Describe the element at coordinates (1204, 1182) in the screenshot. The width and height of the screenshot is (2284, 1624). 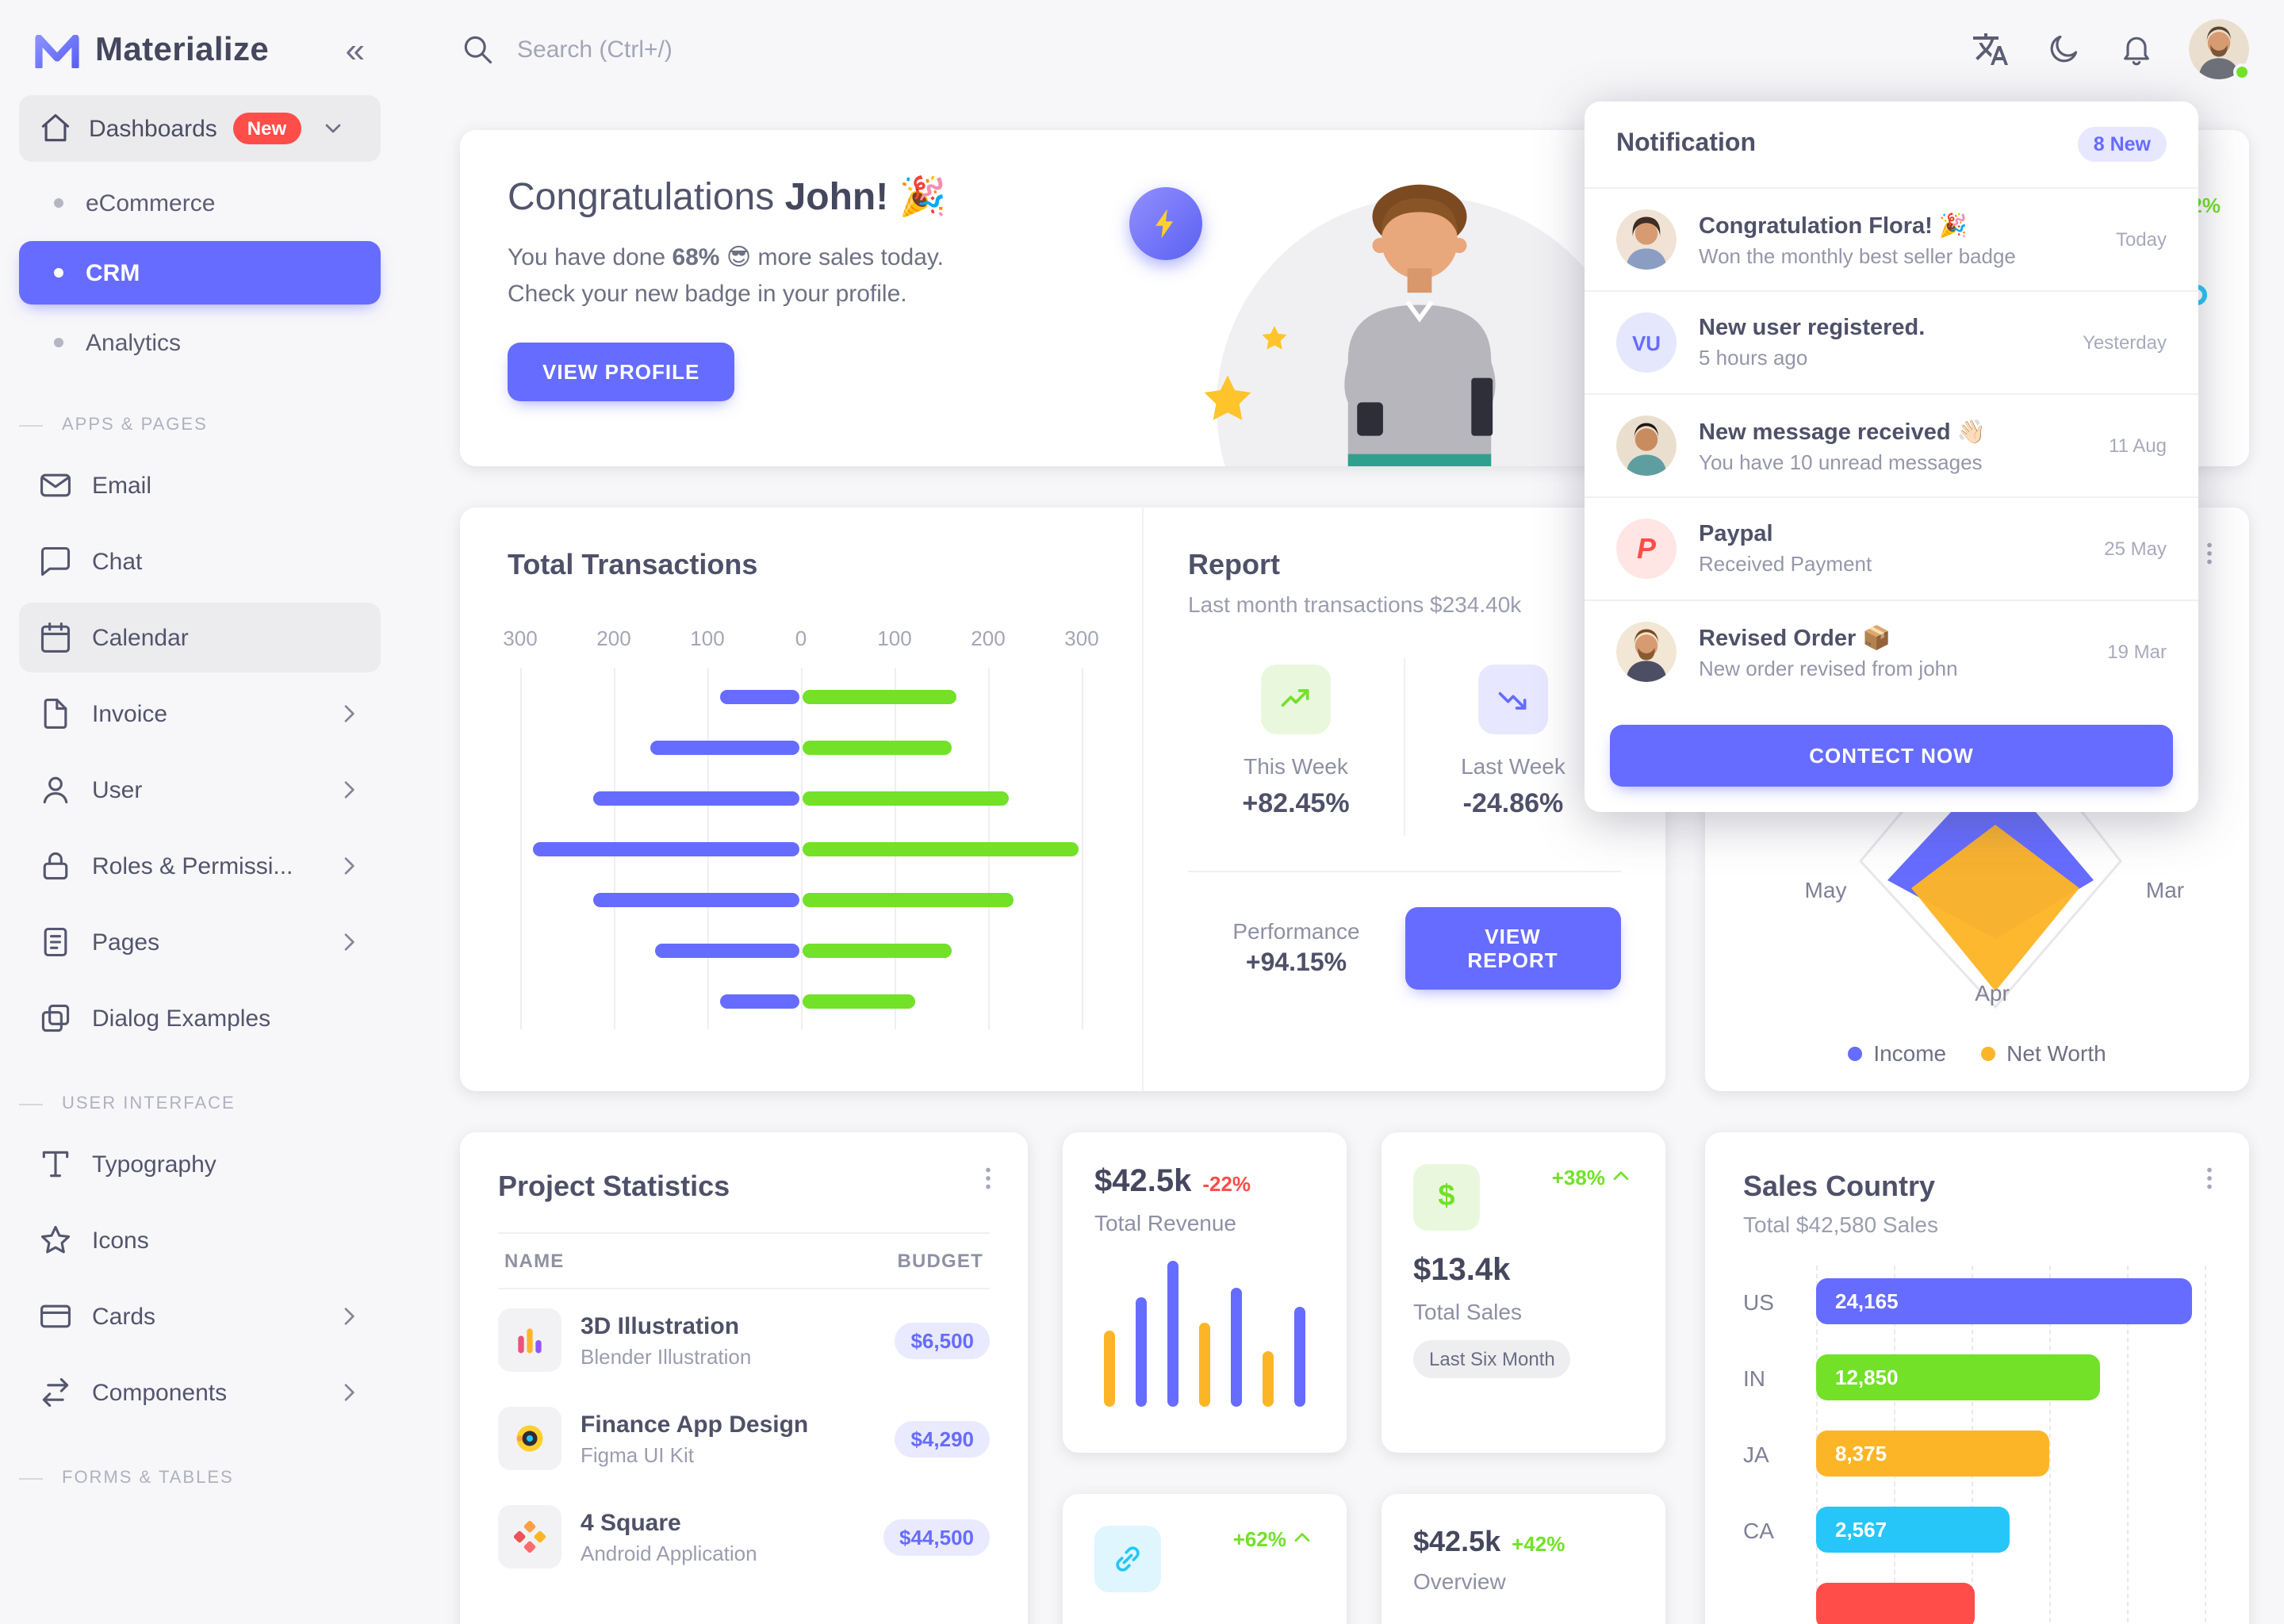
I see `revenue-value-row: $42.5k -22%` at that location.